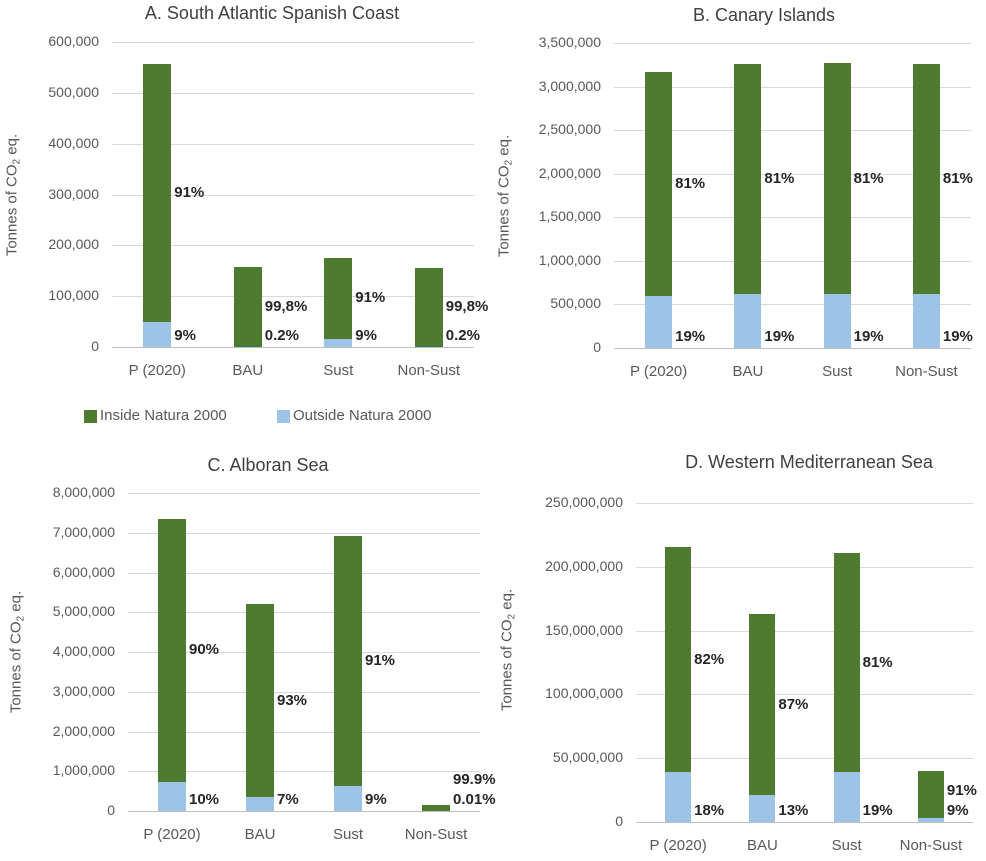 The height and width of the screenshot is (861, 986). What do you see at coordinates (793, 810) in the screenshot?
I see `data-label-outside: 13%` at bounding box center [793, 810].